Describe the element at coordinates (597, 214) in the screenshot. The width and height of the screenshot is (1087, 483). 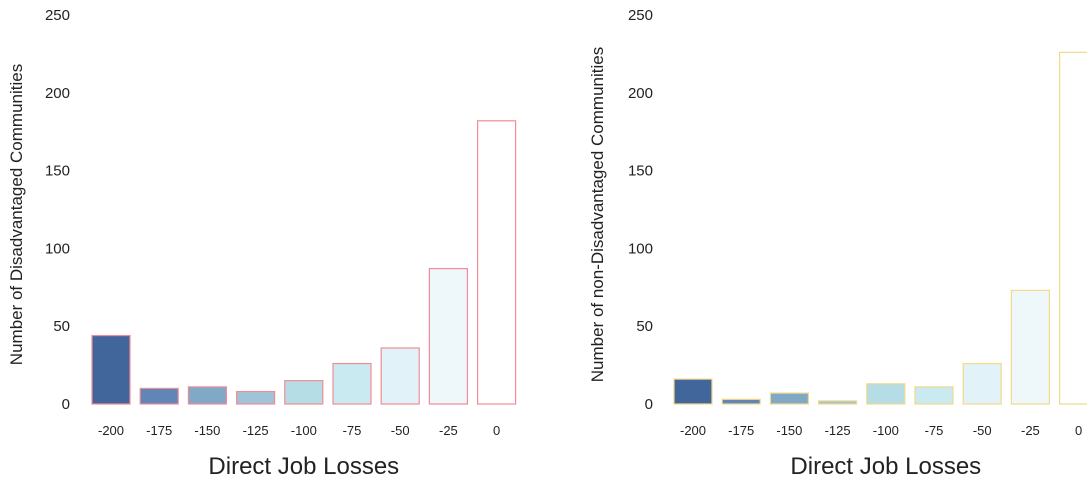
I see `y-axis-label: Number of non-Disadvantaged Communities` at that location.